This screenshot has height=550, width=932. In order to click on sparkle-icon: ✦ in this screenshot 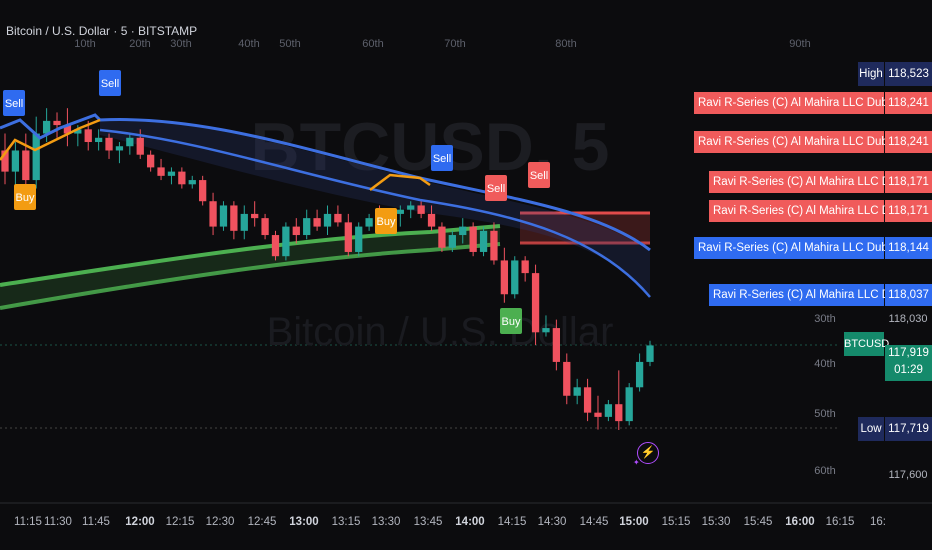, I will do `click(636, 462)`.